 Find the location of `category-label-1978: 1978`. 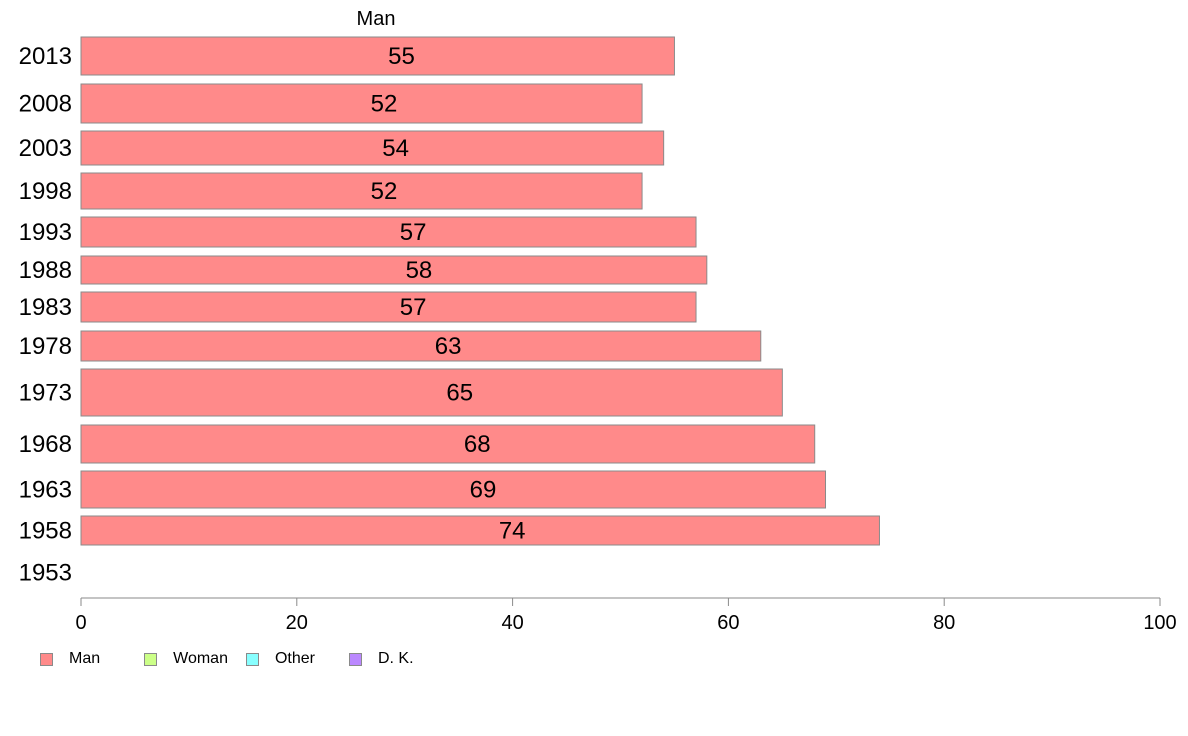

category-label-1978: 1978 is located at coordinates (45, 346).